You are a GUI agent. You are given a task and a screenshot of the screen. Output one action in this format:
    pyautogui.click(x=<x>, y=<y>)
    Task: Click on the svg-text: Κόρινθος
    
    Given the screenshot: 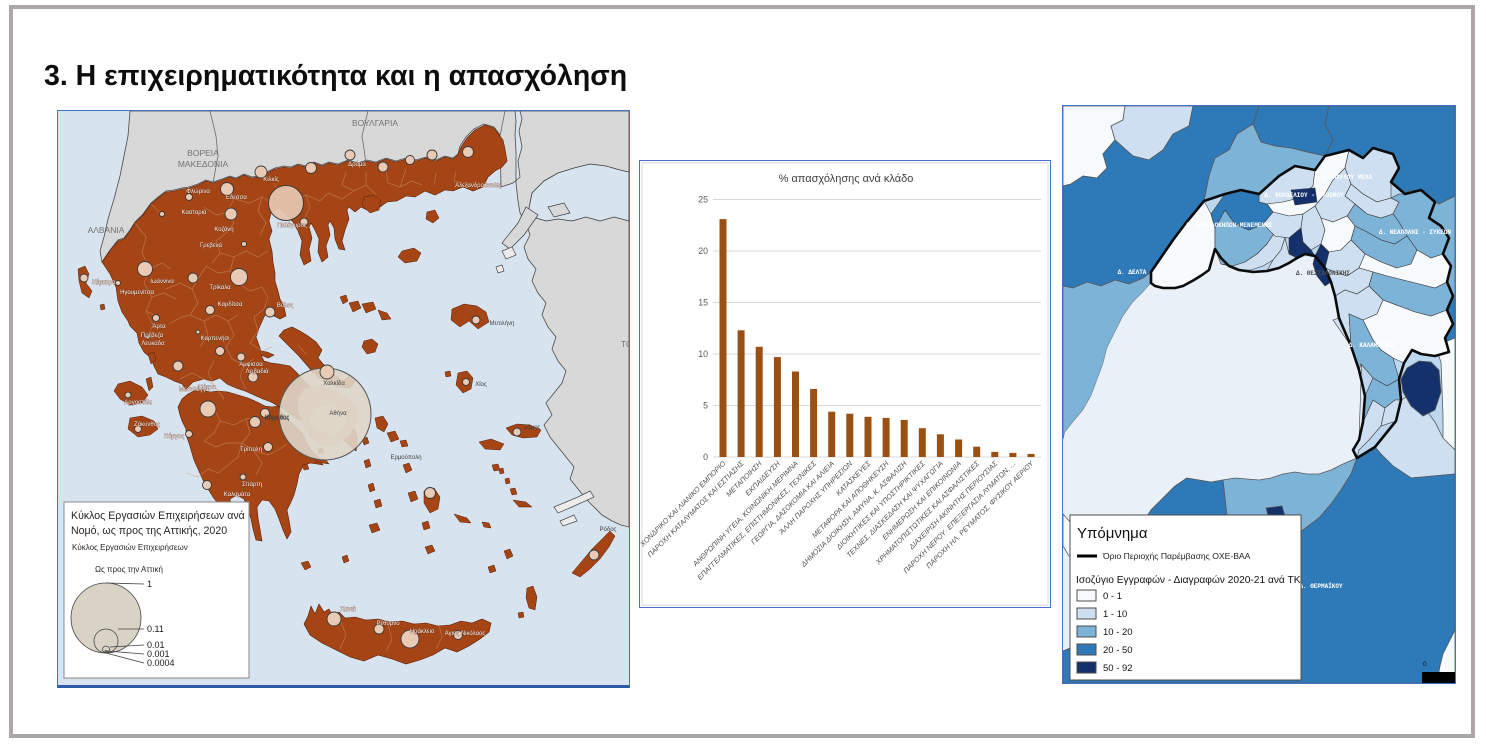 What is the action you would take?
    pyautogui.click(x=277, y=417)
    